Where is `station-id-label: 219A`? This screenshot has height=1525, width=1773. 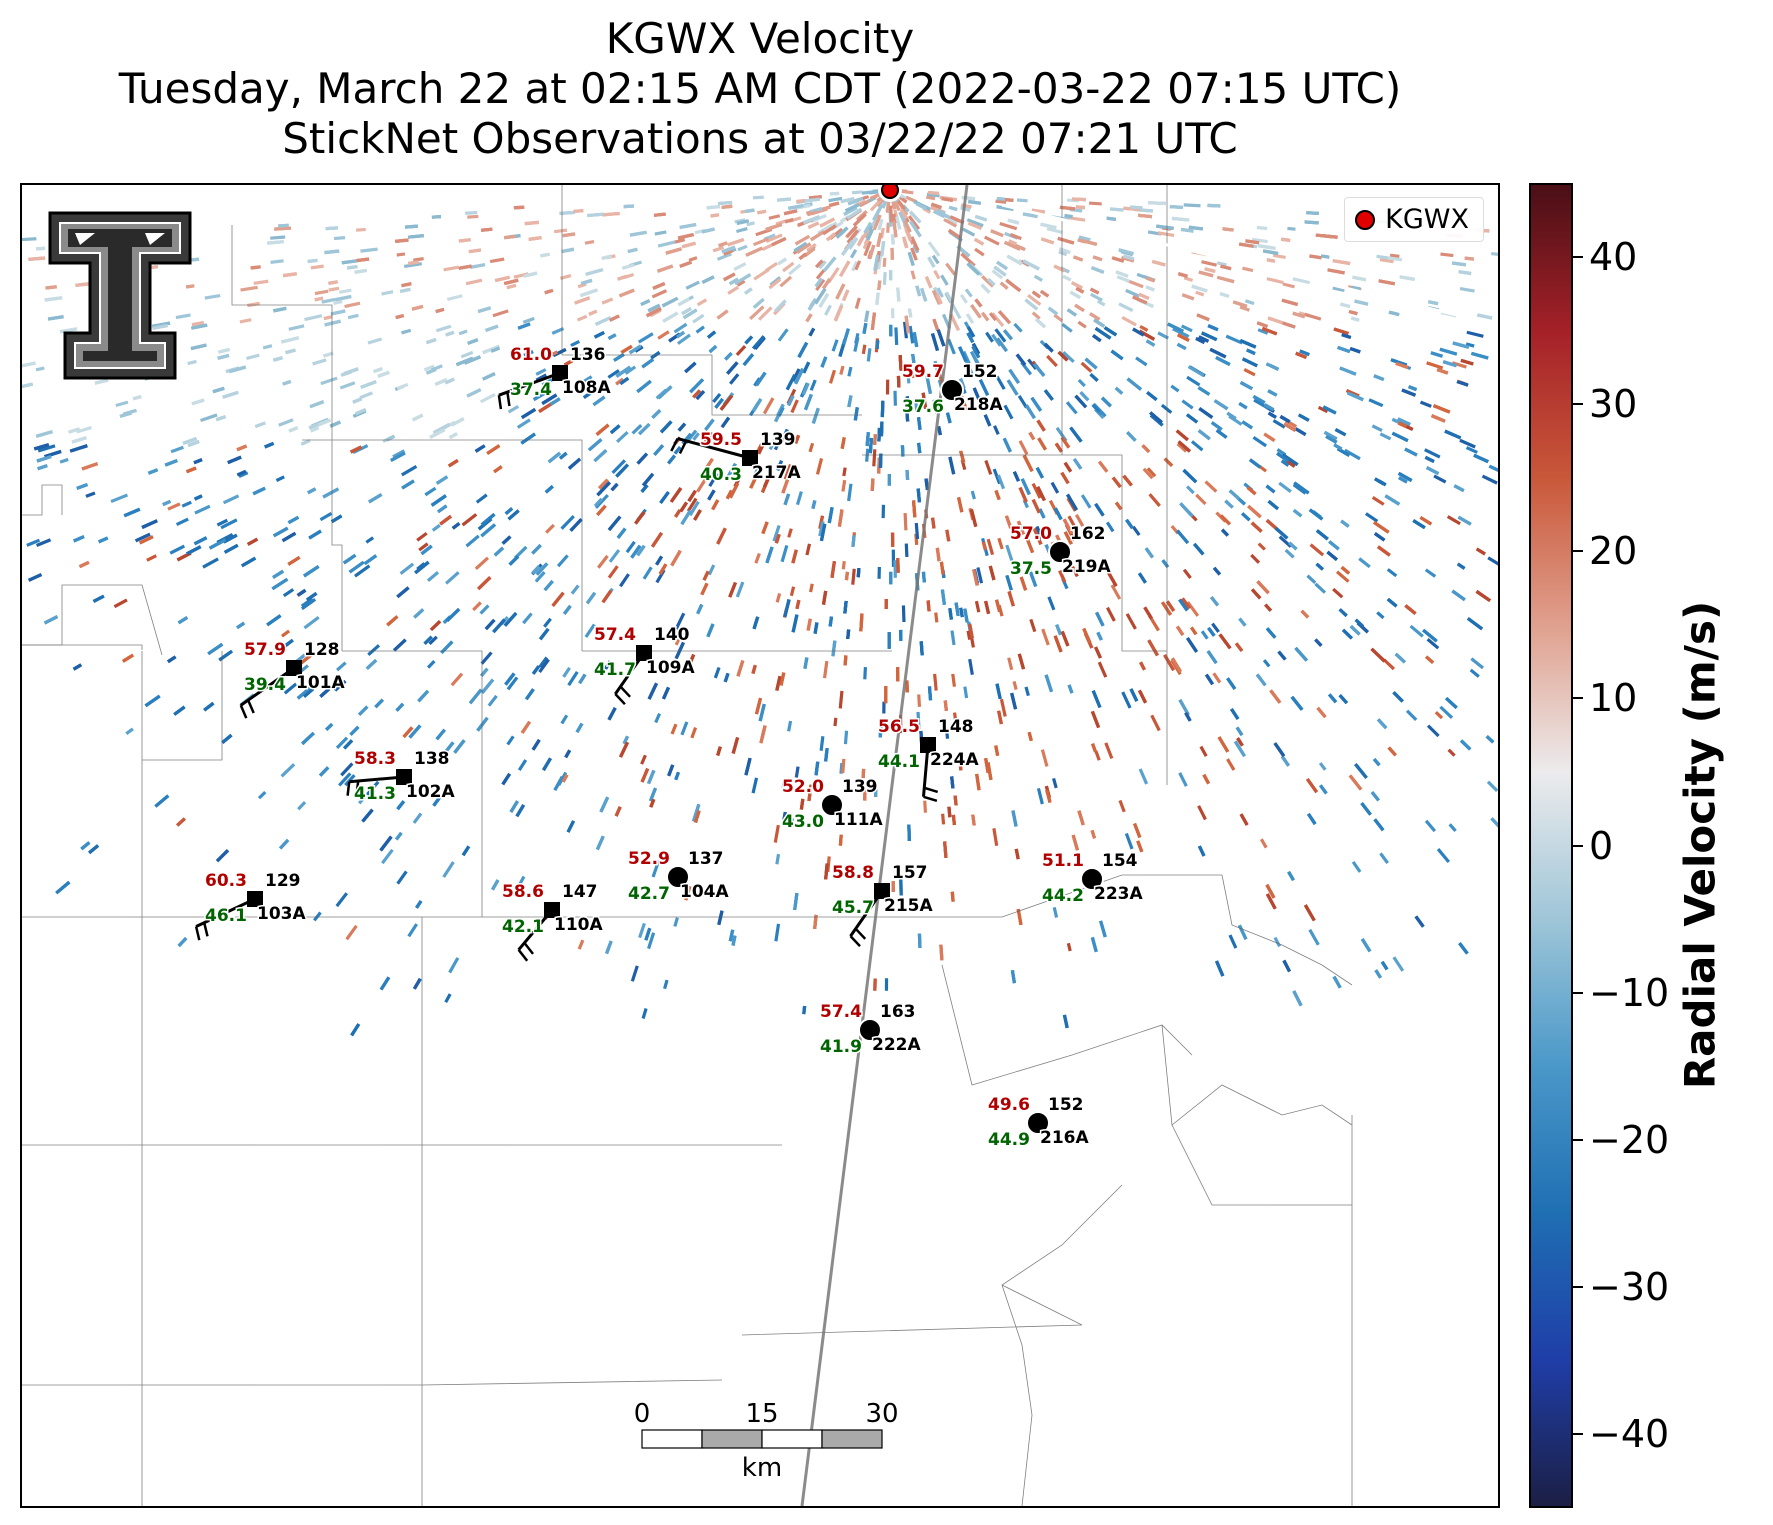
station-id-label: 219A is located at coordinates (1086, 567).